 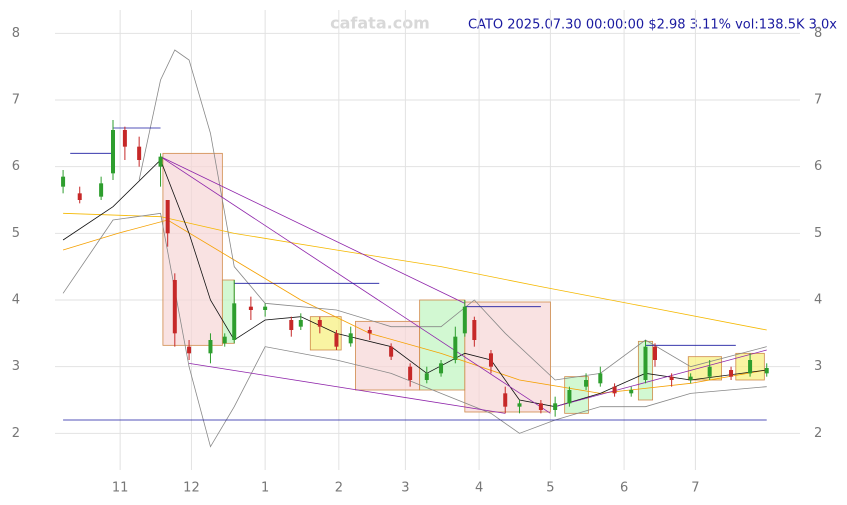 What do you see at coordinates (16, 300) in the screenshot?
I see `y-tick-label: 4` at bounding box center [16, 300].